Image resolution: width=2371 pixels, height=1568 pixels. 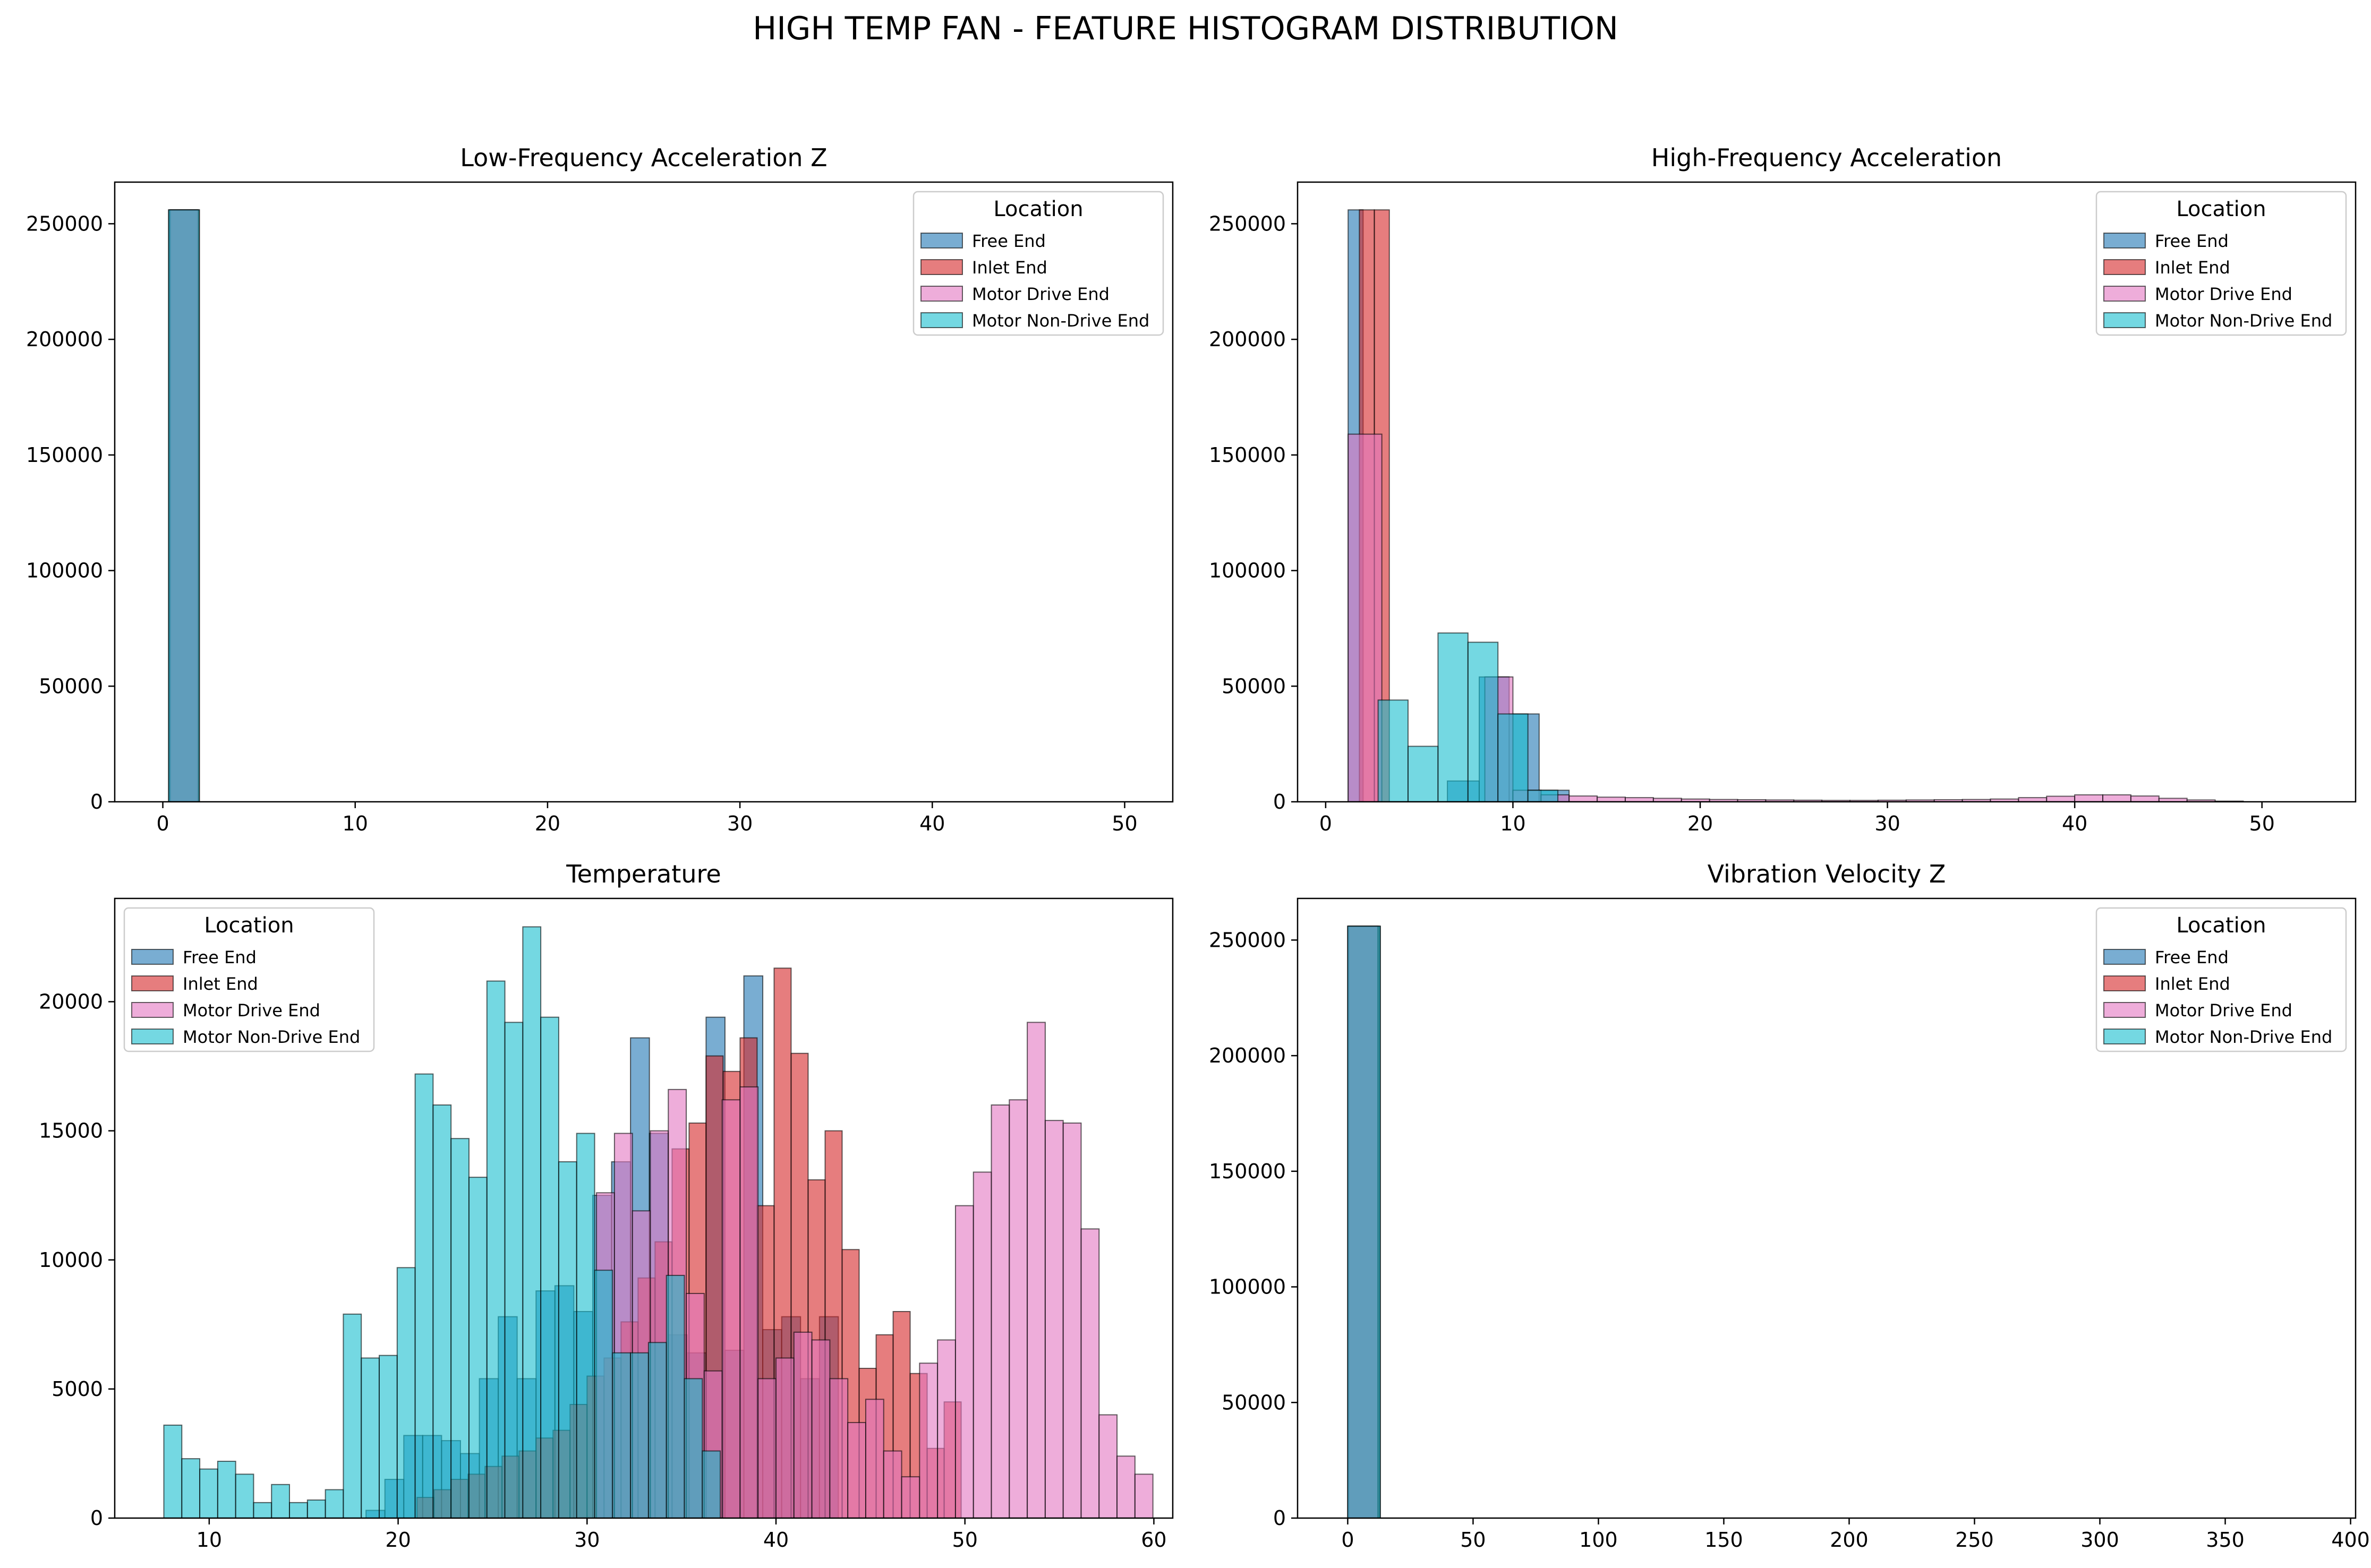 I want to click on x-tick-label: 350, so click(x=2225, y=1540).